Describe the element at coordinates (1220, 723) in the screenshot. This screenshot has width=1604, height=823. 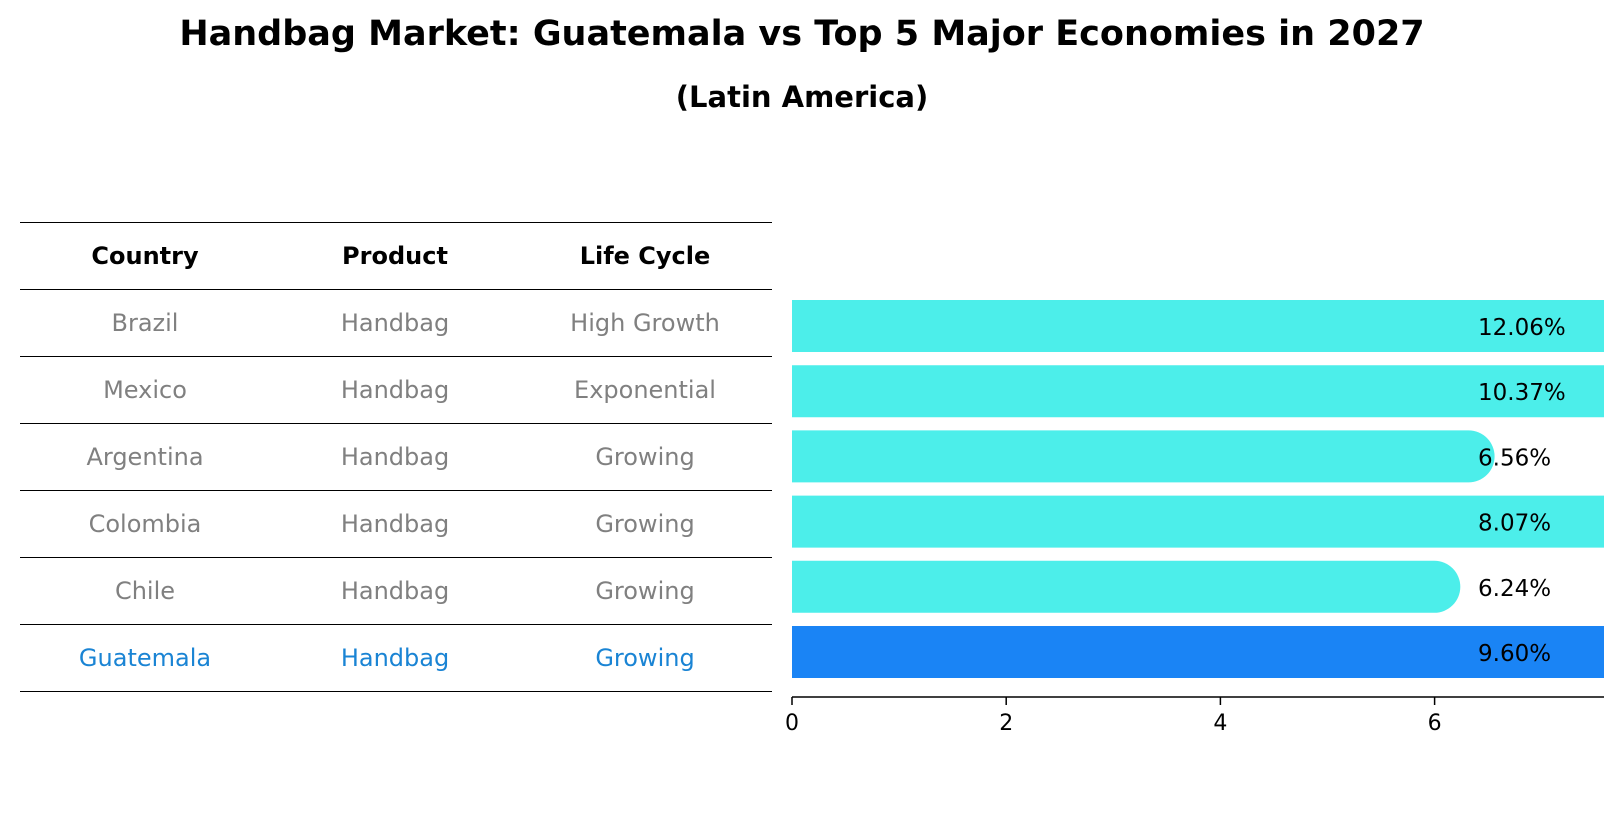
I see `x-tick-label: 4` at that location.